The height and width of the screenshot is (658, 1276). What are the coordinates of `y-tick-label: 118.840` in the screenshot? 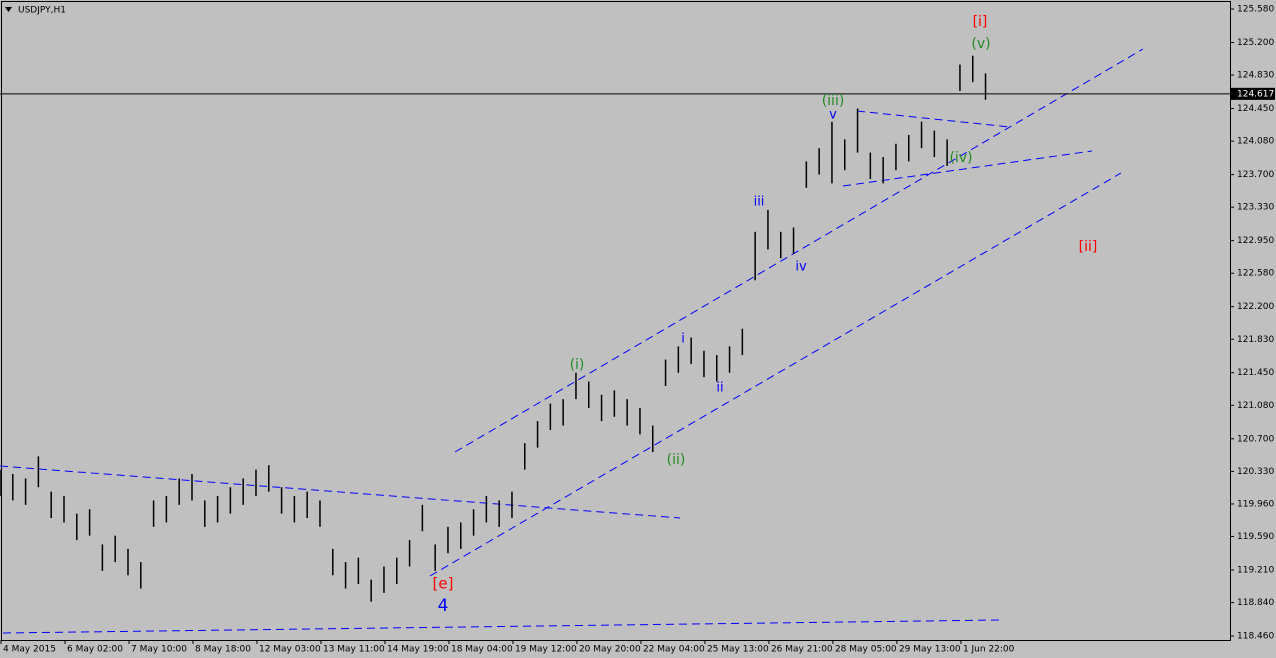 It's located at (1255, 603).